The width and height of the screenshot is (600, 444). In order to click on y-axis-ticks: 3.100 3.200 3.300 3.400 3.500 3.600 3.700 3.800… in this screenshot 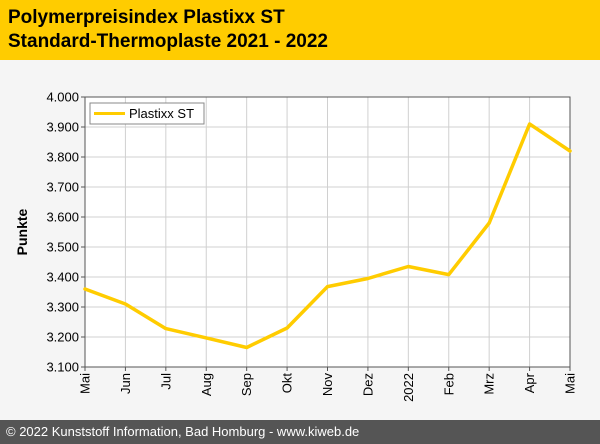, I will do `click(65, 232)`.